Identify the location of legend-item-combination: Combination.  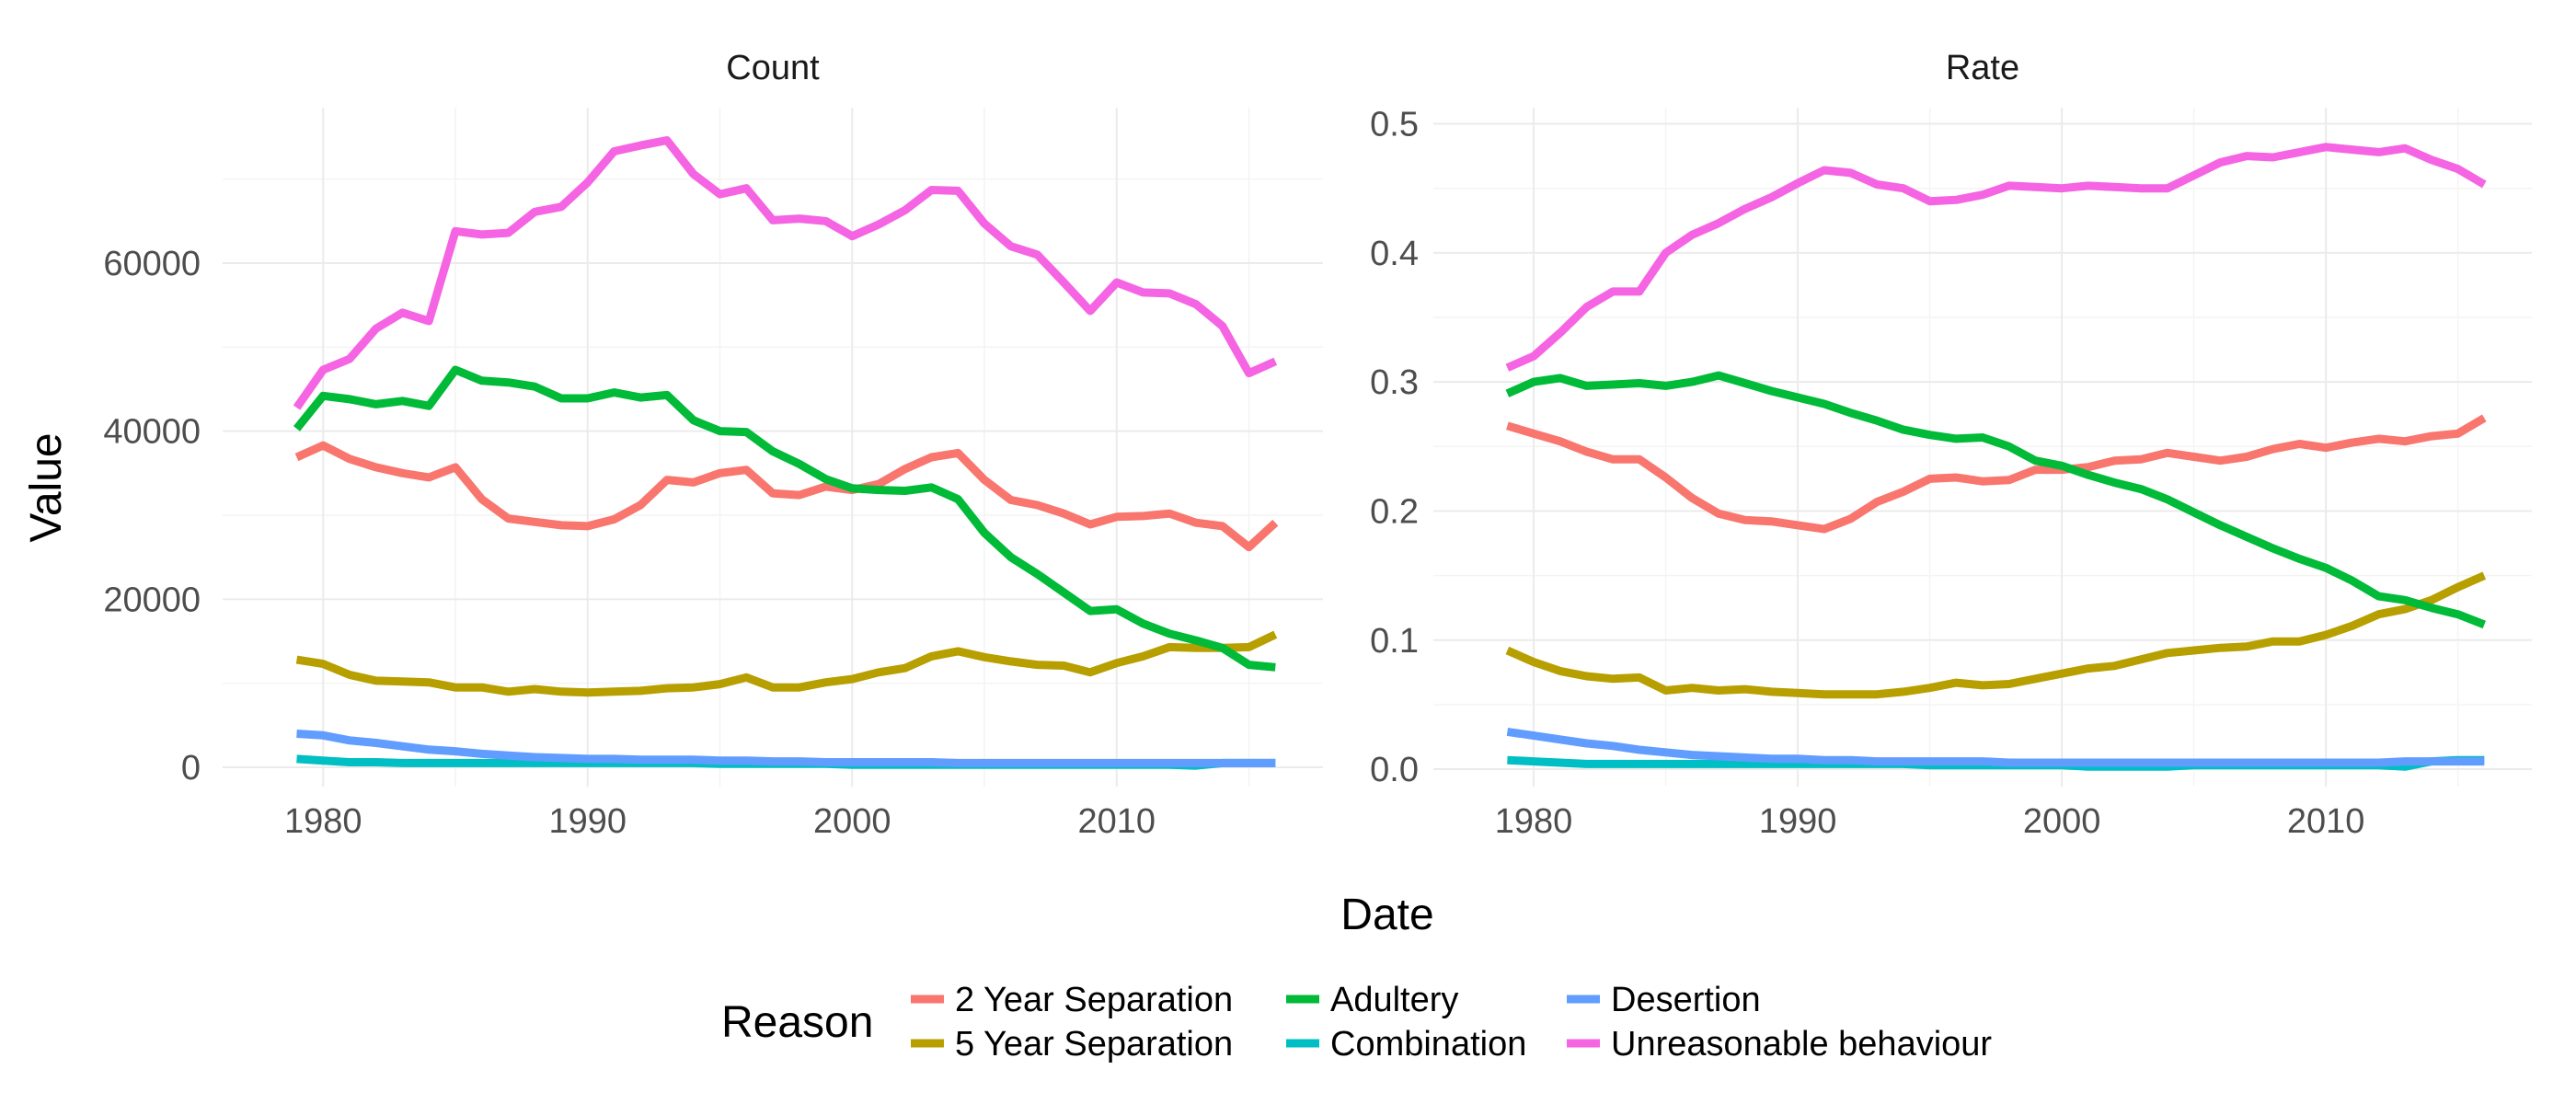
(1406, 1044).